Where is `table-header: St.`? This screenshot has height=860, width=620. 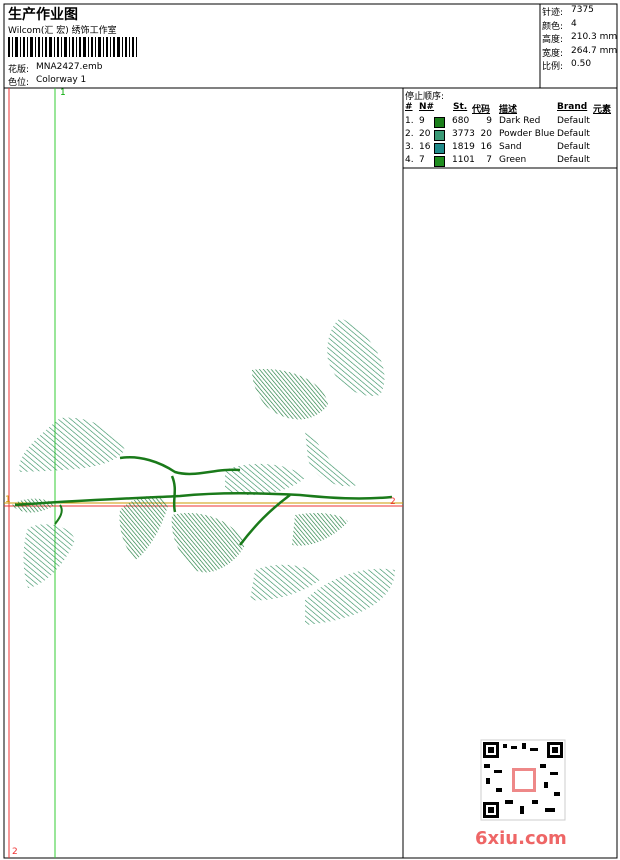
table-header: St. is located at coordinates (460, 107).